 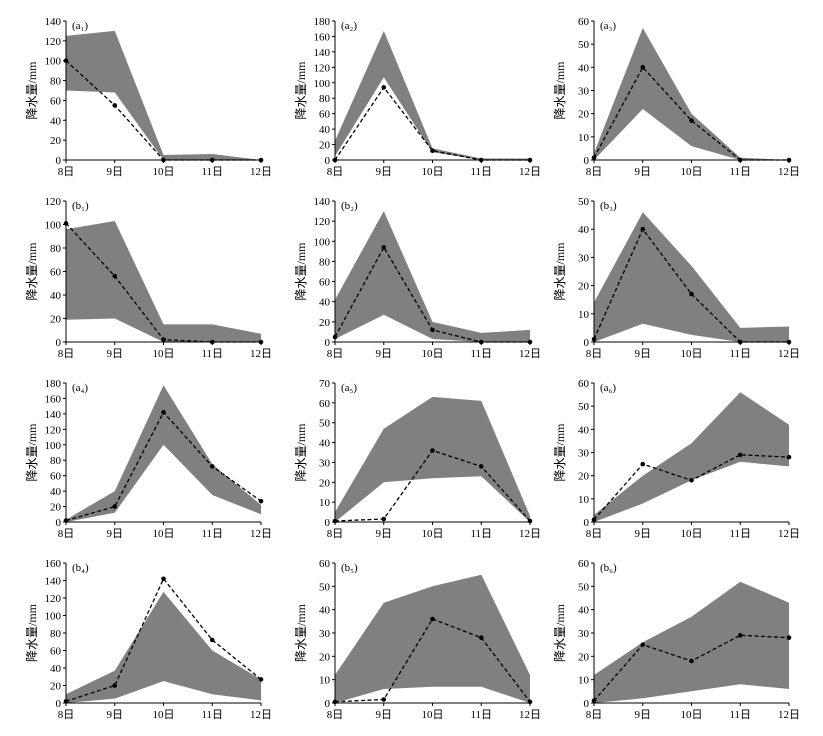 I want to click on y-tick-label: 120, so click(x=53, y=599).